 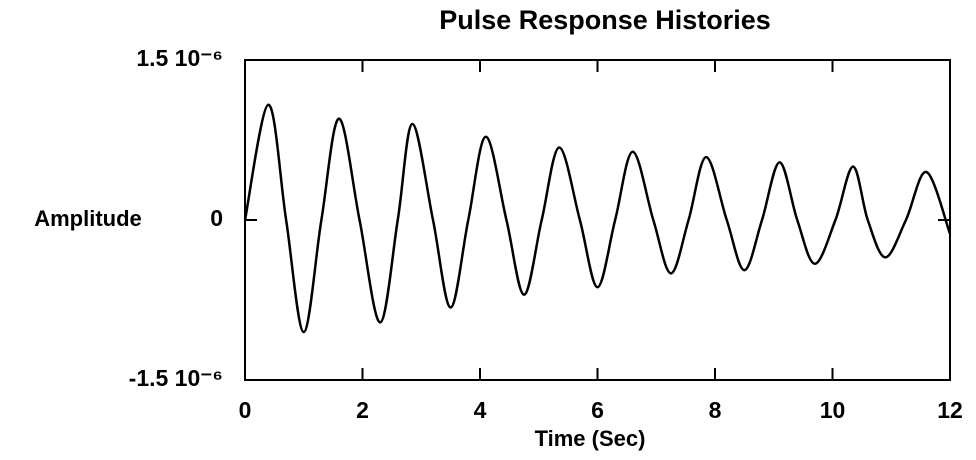 I want to click on x-tick-label: 12, so click(x=950, y=410).